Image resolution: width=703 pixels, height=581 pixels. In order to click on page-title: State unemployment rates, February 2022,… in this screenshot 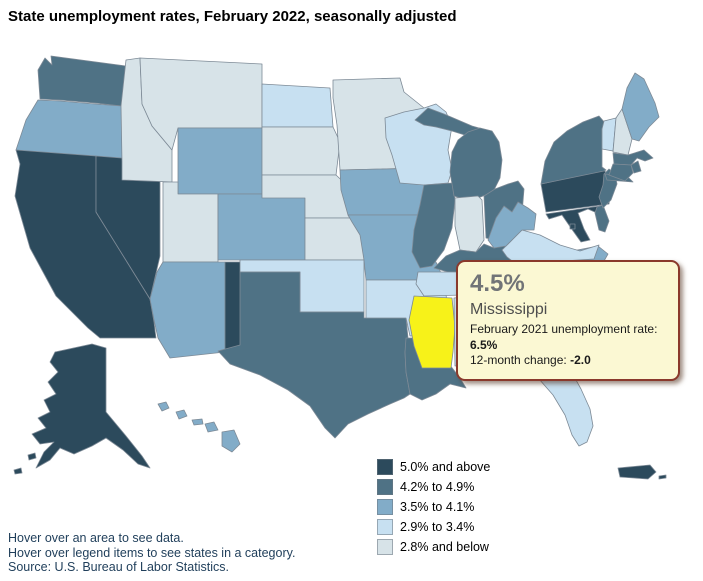, I will do `click(232, 16)`.